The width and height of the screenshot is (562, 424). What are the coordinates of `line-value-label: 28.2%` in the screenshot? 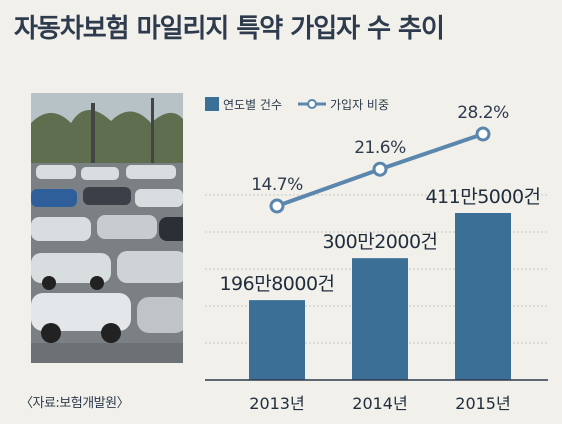 It's located at (483, 113).